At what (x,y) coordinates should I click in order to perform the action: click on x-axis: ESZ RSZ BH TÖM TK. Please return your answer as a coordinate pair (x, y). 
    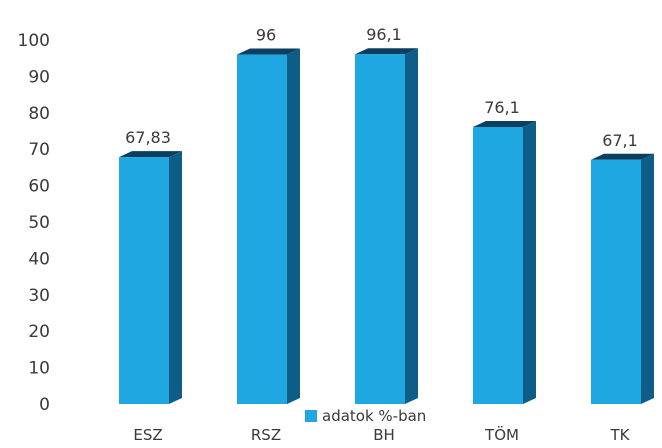
    Looking at the image, I should click on (381, 434).